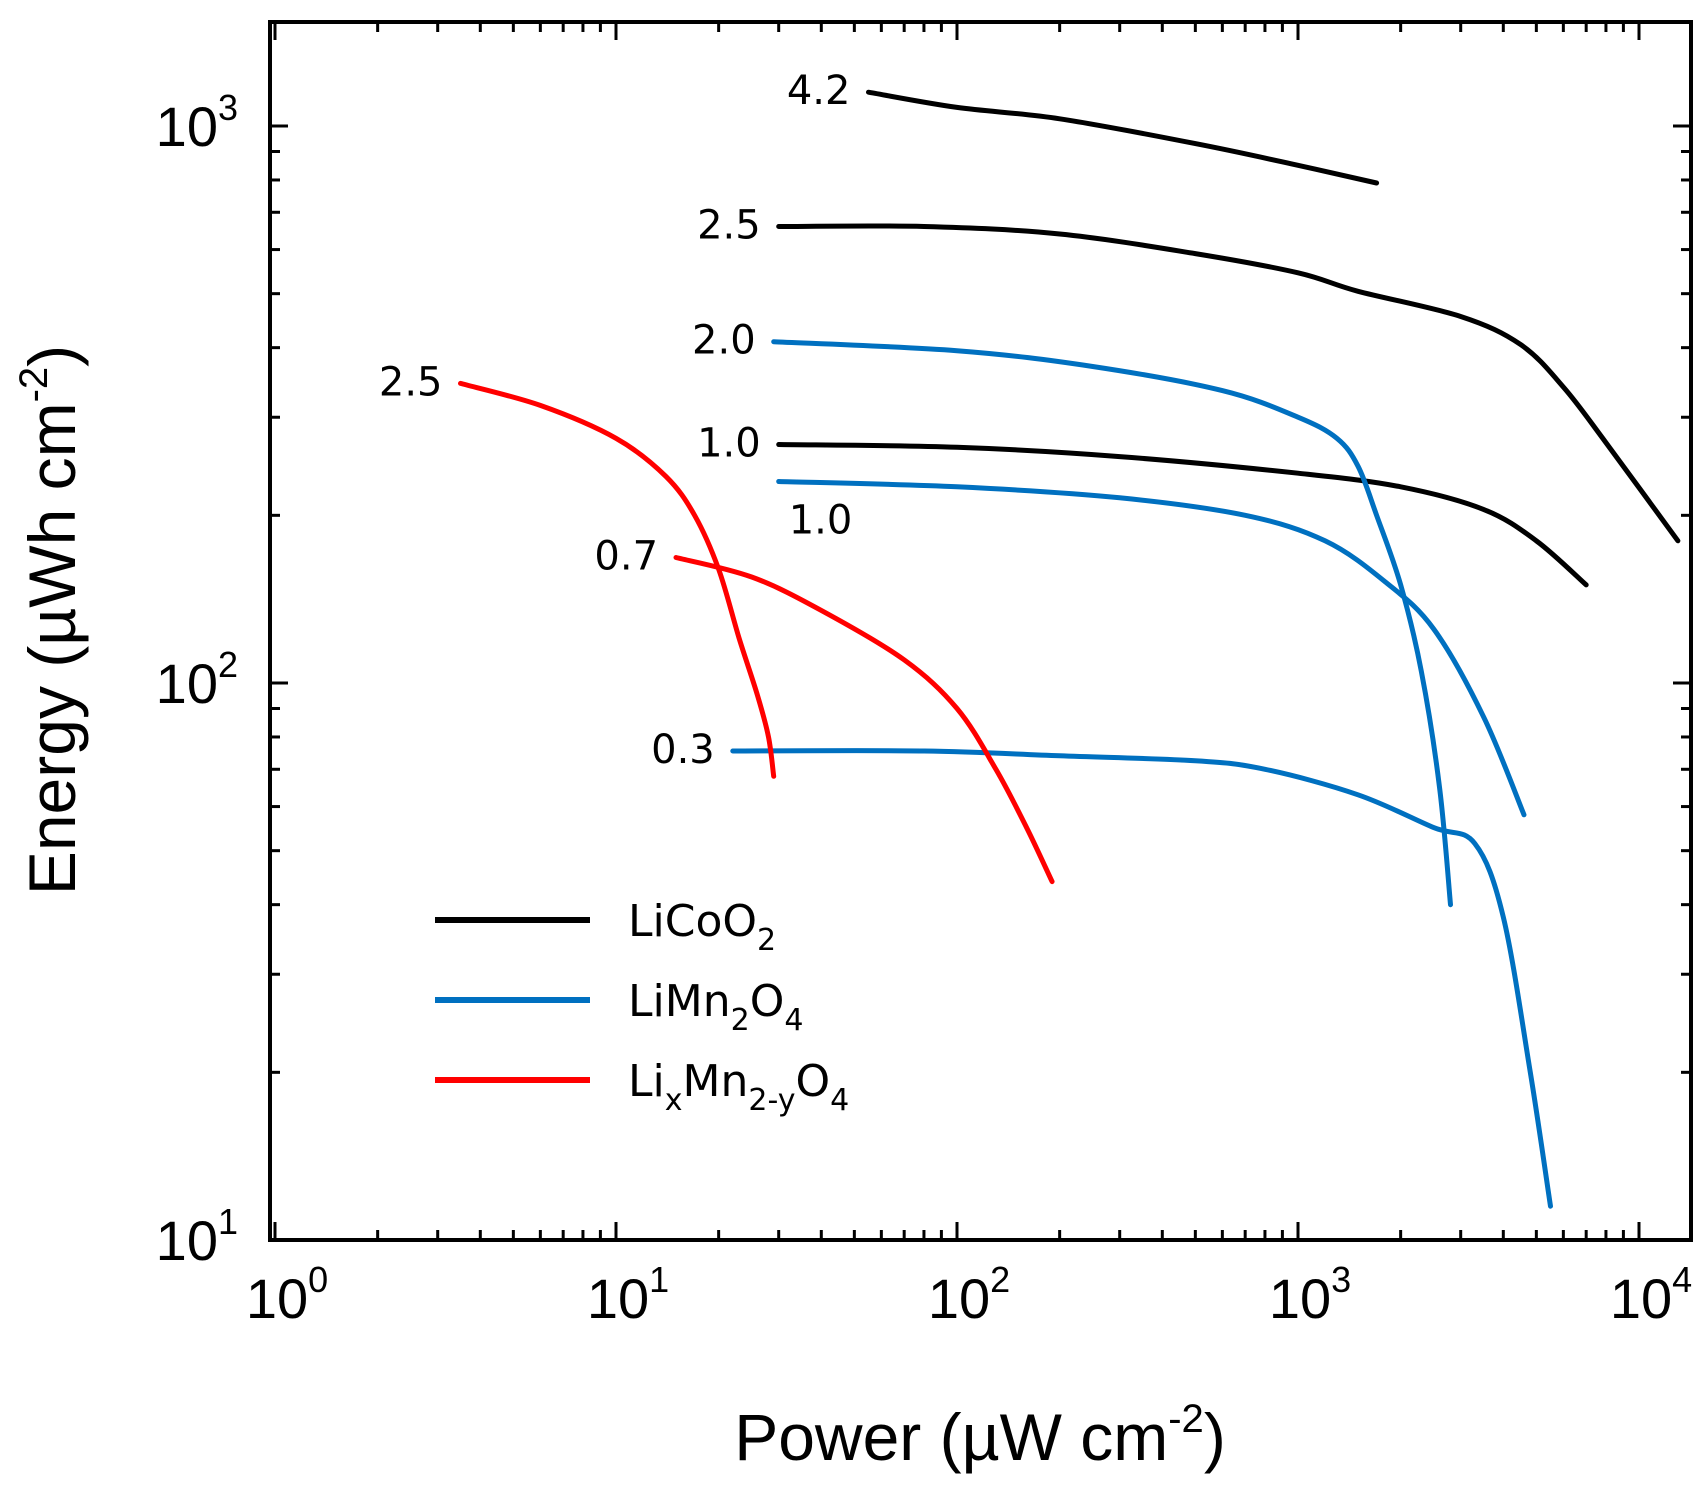  I want to click on series-line-limn2o4-1.0, so click(1151, 648).